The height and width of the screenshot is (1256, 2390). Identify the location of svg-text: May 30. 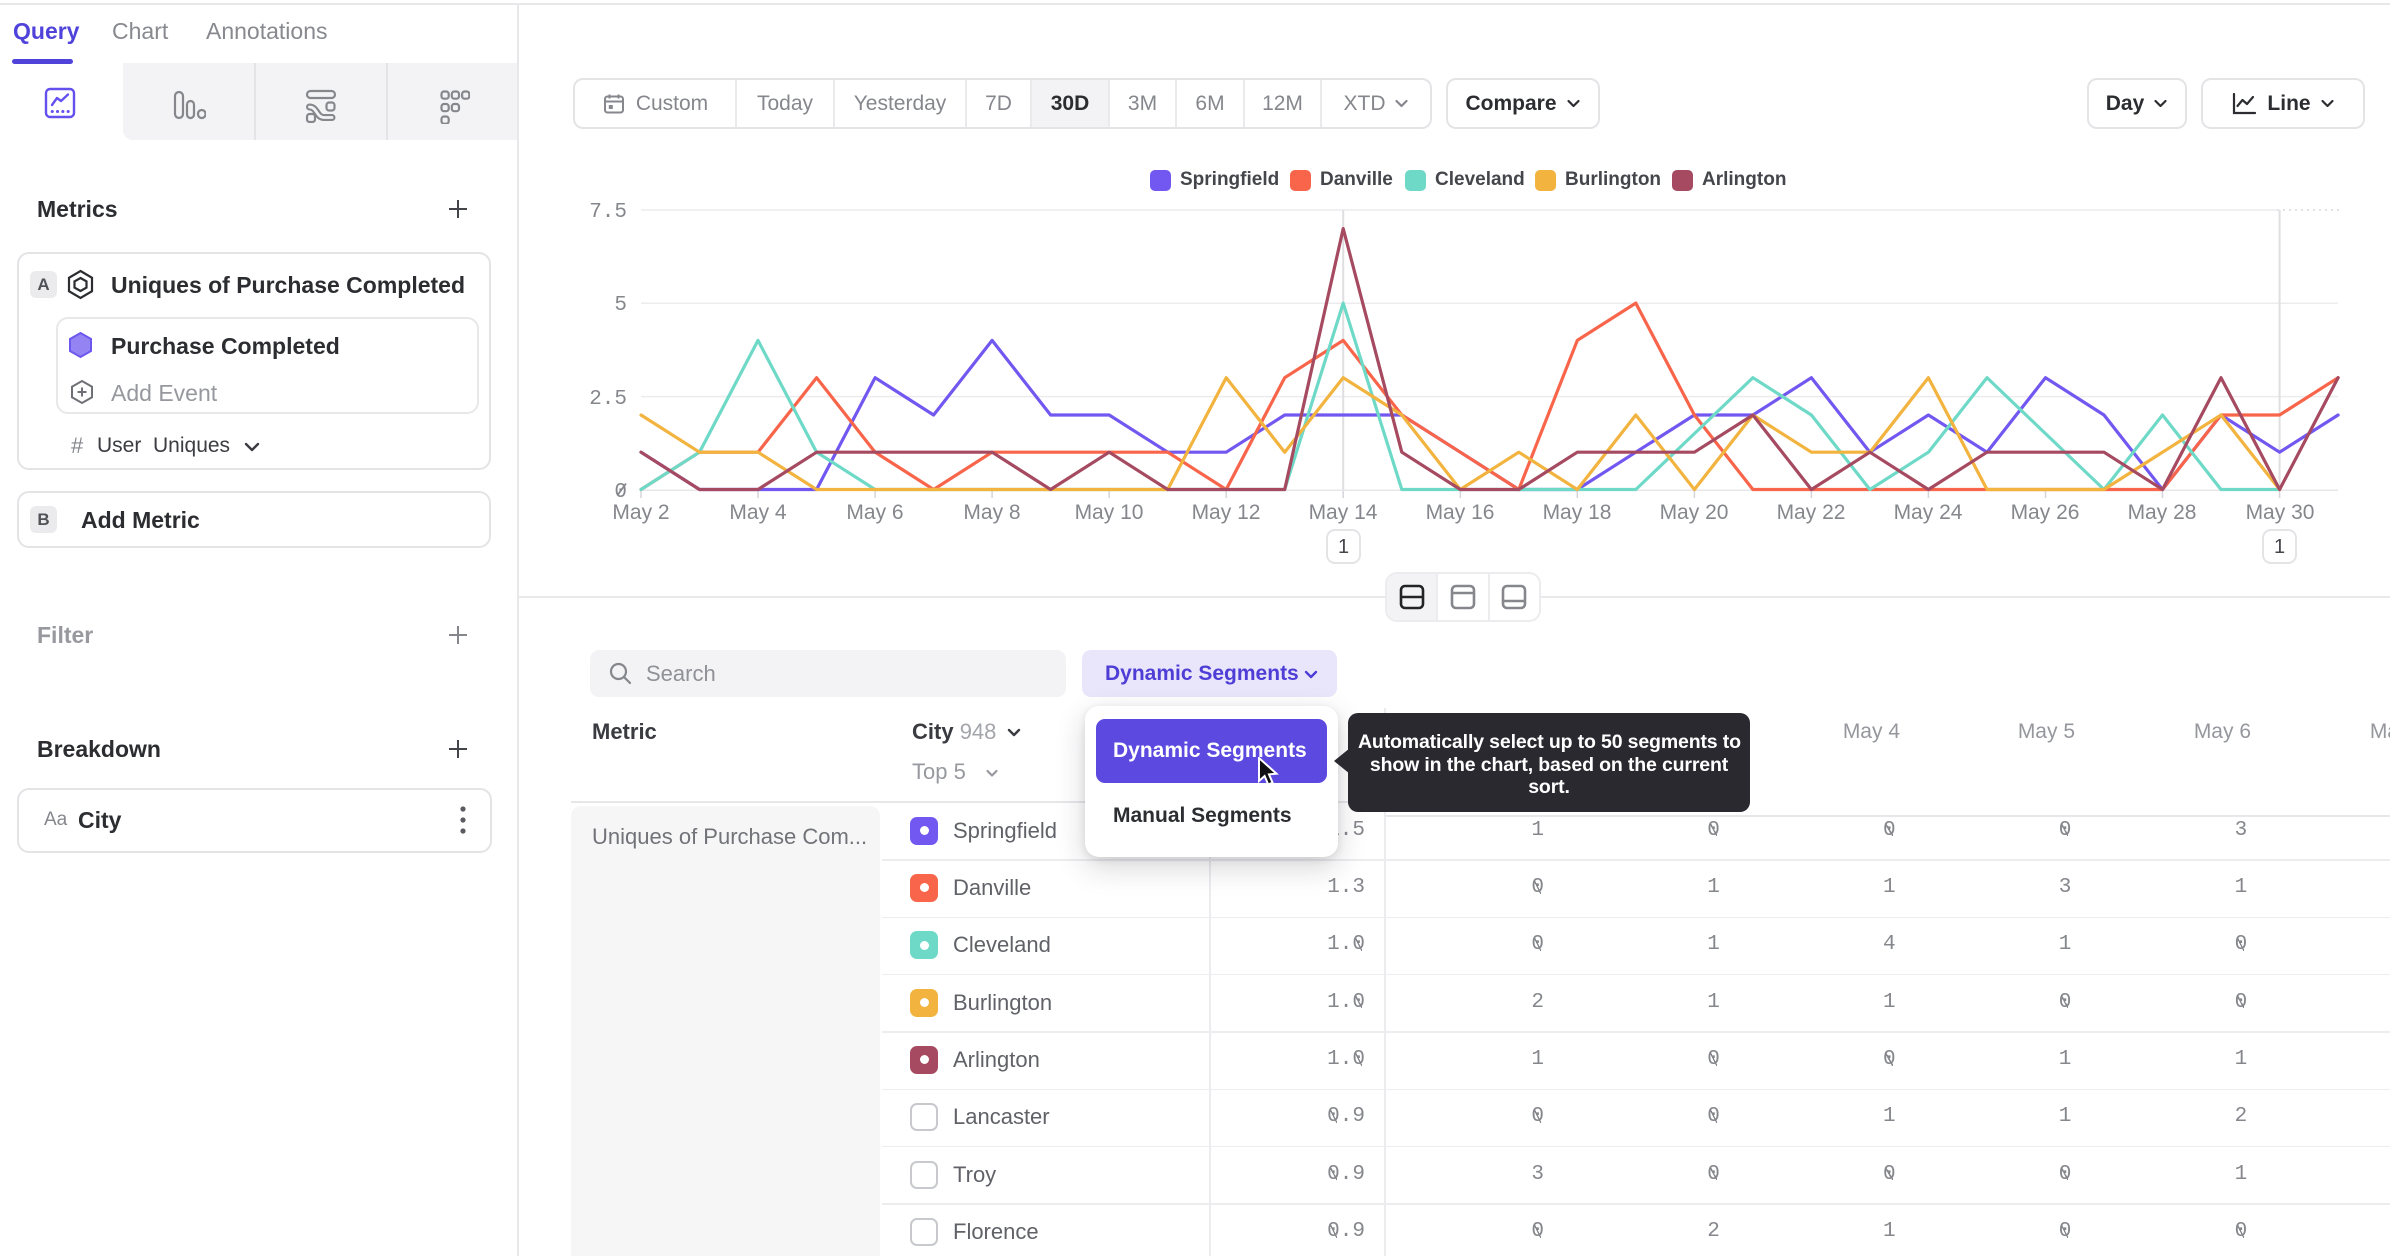
(2280, 512).